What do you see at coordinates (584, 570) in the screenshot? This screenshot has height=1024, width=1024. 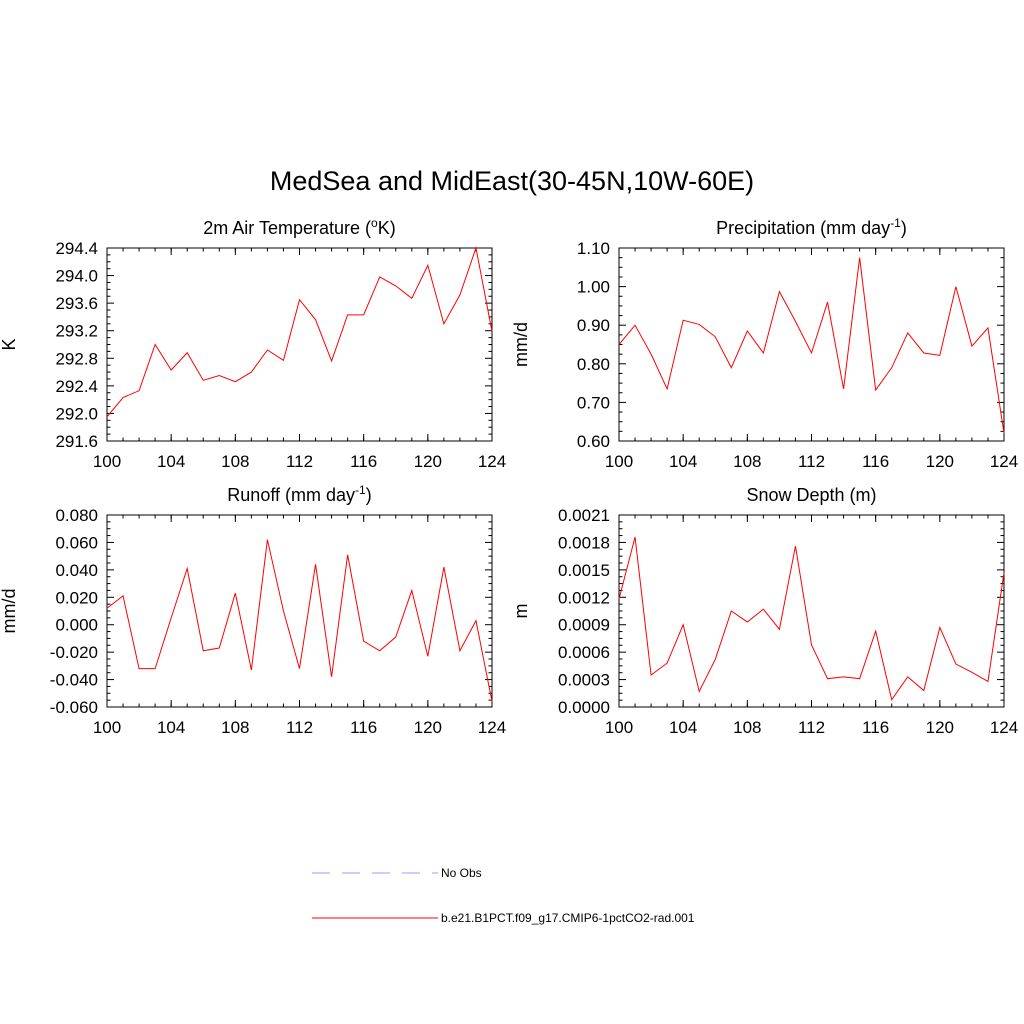 I see `y-tick-label: 0.0015` at bounding box center [584, 570].